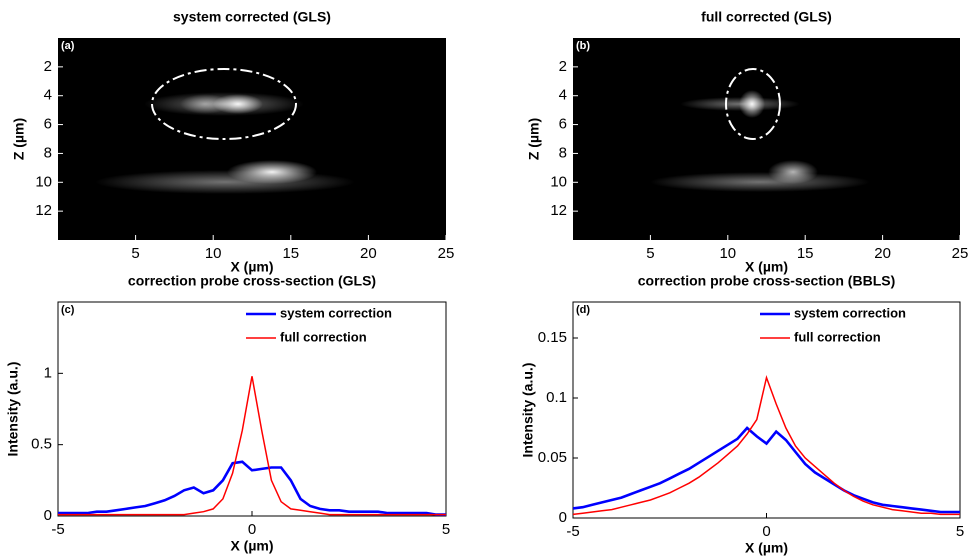  Describe the element at coordinates (767, 281) in the screenshot. I see `chart-title: correction probe cross-section (BBLS)` at that location.